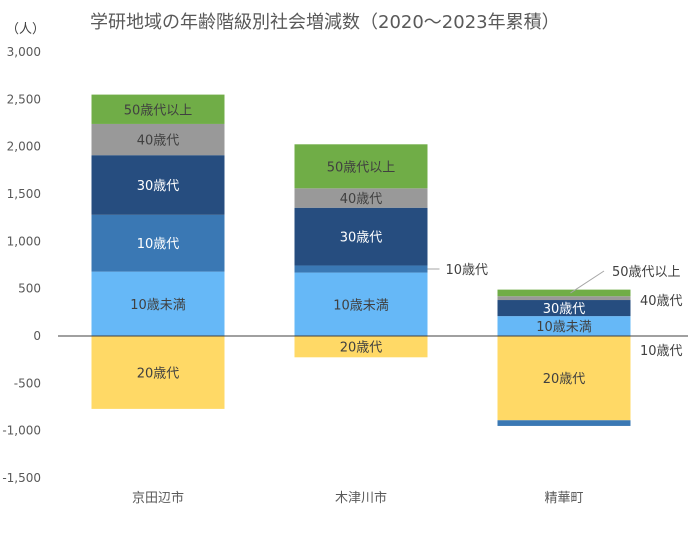 The width and height of the screenshot is (690, 533). What do you see at coordinates (158, 498) in the screenshot?
I see `x-category-label: 京田辺市` at bounding box center [158, 498].